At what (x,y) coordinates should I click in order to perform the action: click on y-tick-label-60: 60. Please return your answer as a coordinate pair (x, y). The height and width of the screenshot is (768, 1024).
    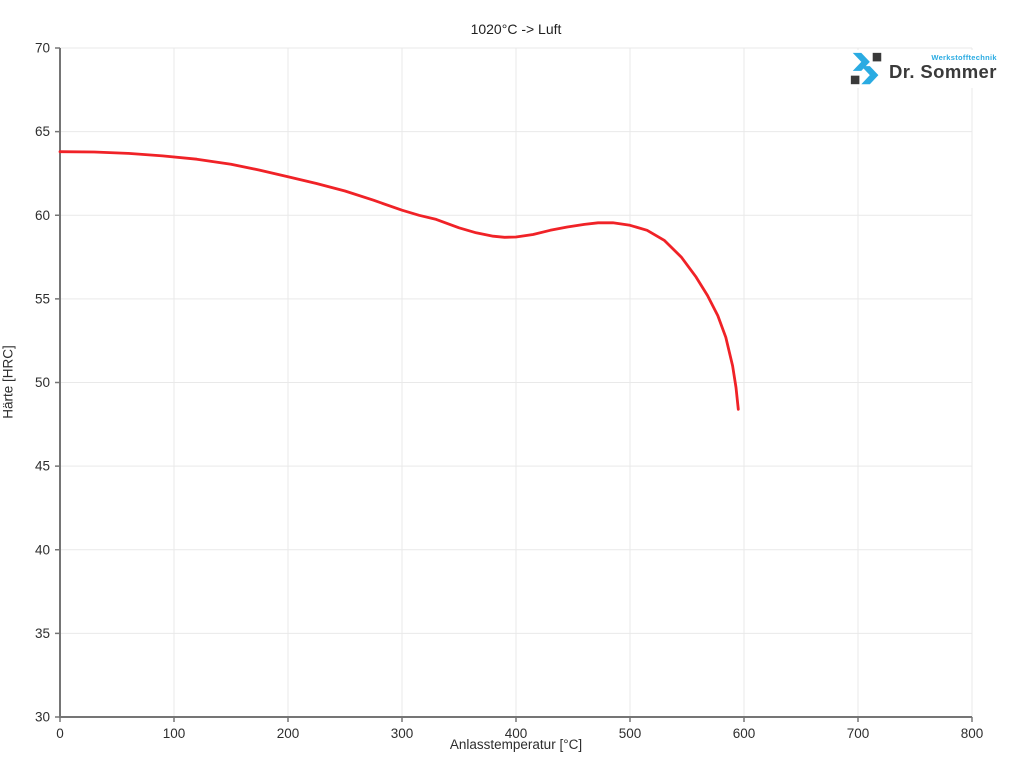
    Looking at the image, I should click on (42, 215).